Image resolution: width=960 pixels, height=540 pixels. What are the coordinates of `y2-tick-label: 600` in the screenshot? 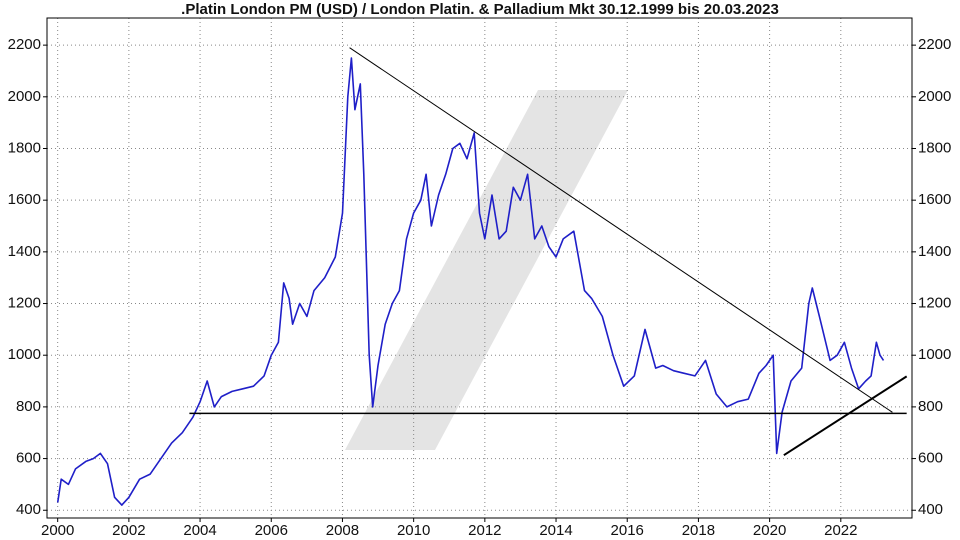 It's located at (930, 458).